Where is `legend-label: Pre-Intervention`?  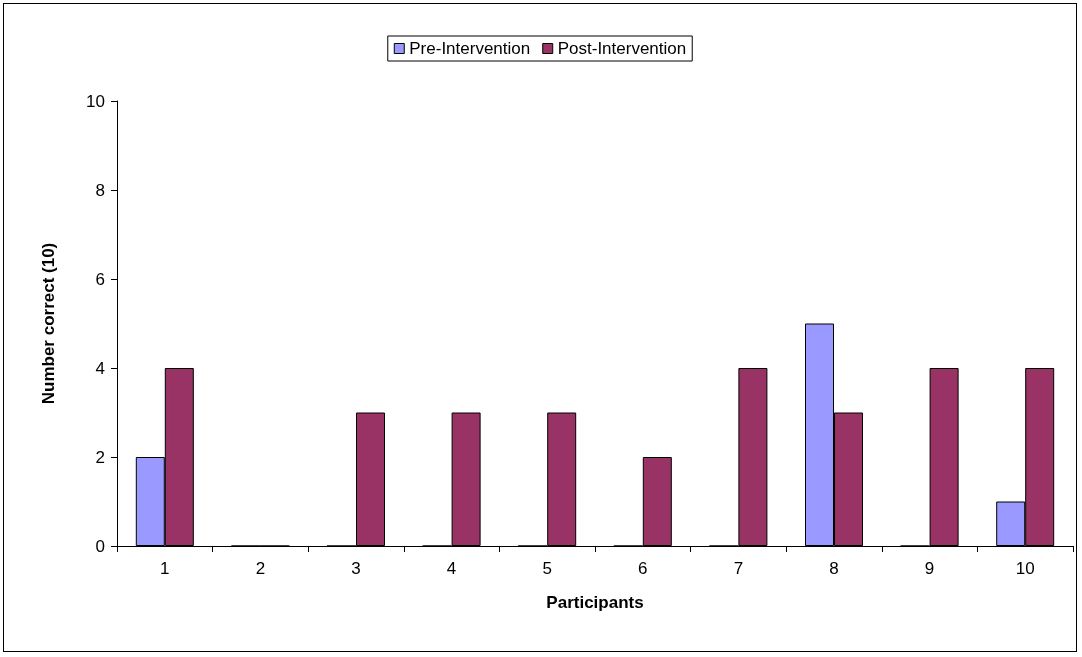
legend-label: Pre-Intervention is located at coordinates (470, 48).